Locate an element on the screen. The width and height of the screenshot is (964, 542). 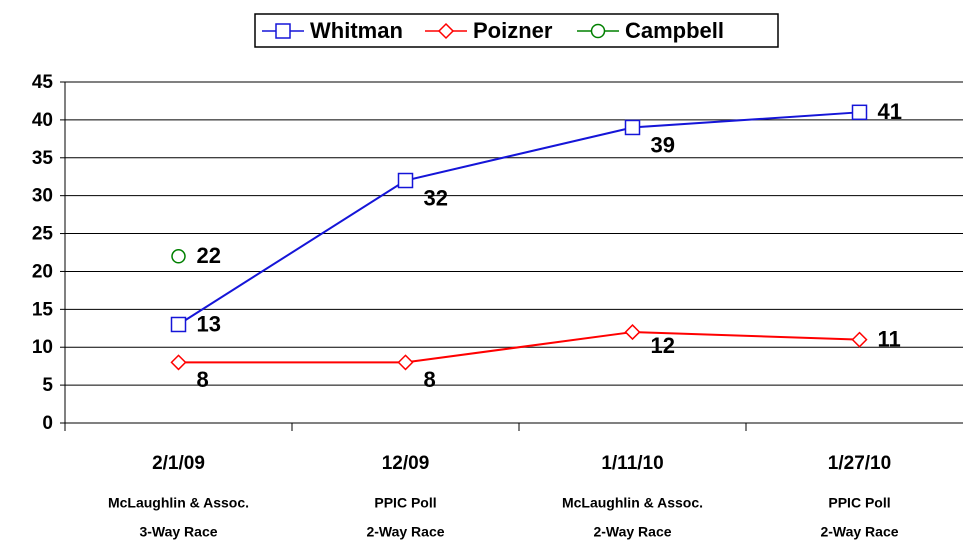
data-label: 13 is located at coordinates (209, 323).